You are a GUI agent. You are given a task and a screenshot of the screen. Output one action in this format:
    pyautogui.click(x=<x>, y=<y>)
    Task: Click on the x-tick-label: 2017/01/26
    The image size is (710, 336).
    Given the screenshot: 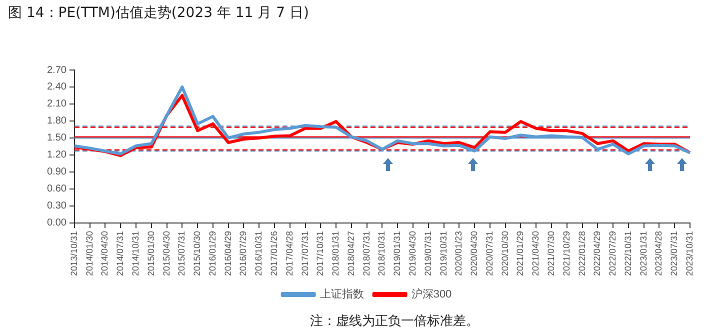 What is the action you would take?
    pyautogui.click(x=273, y=253)
    